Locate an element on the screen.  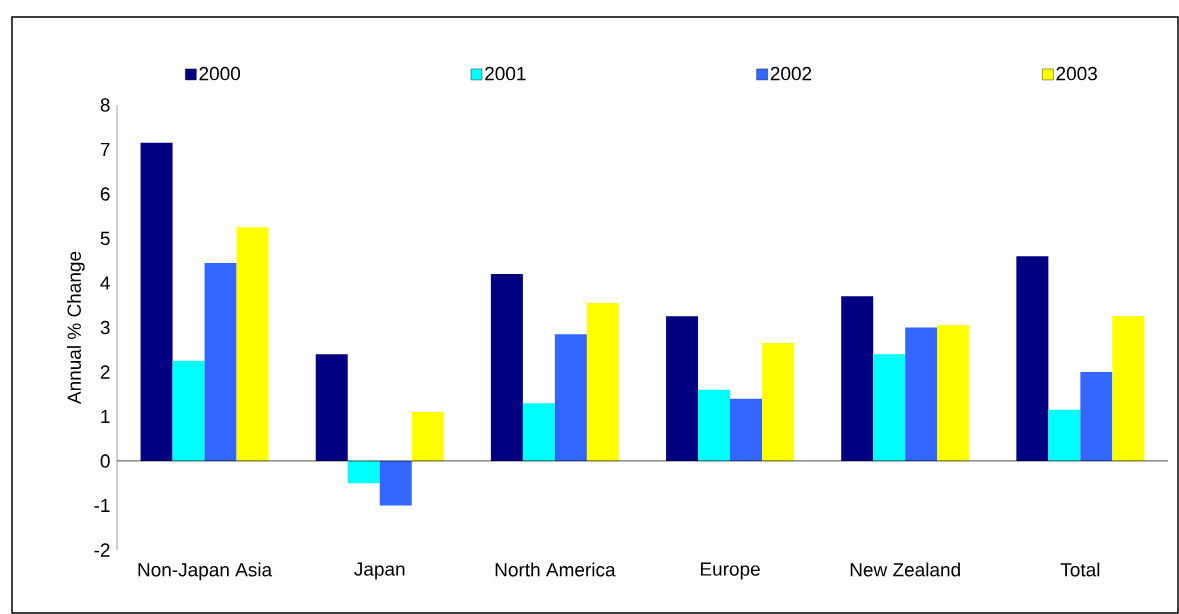
legend-label: 2000 is located at coordinates (220, 73).